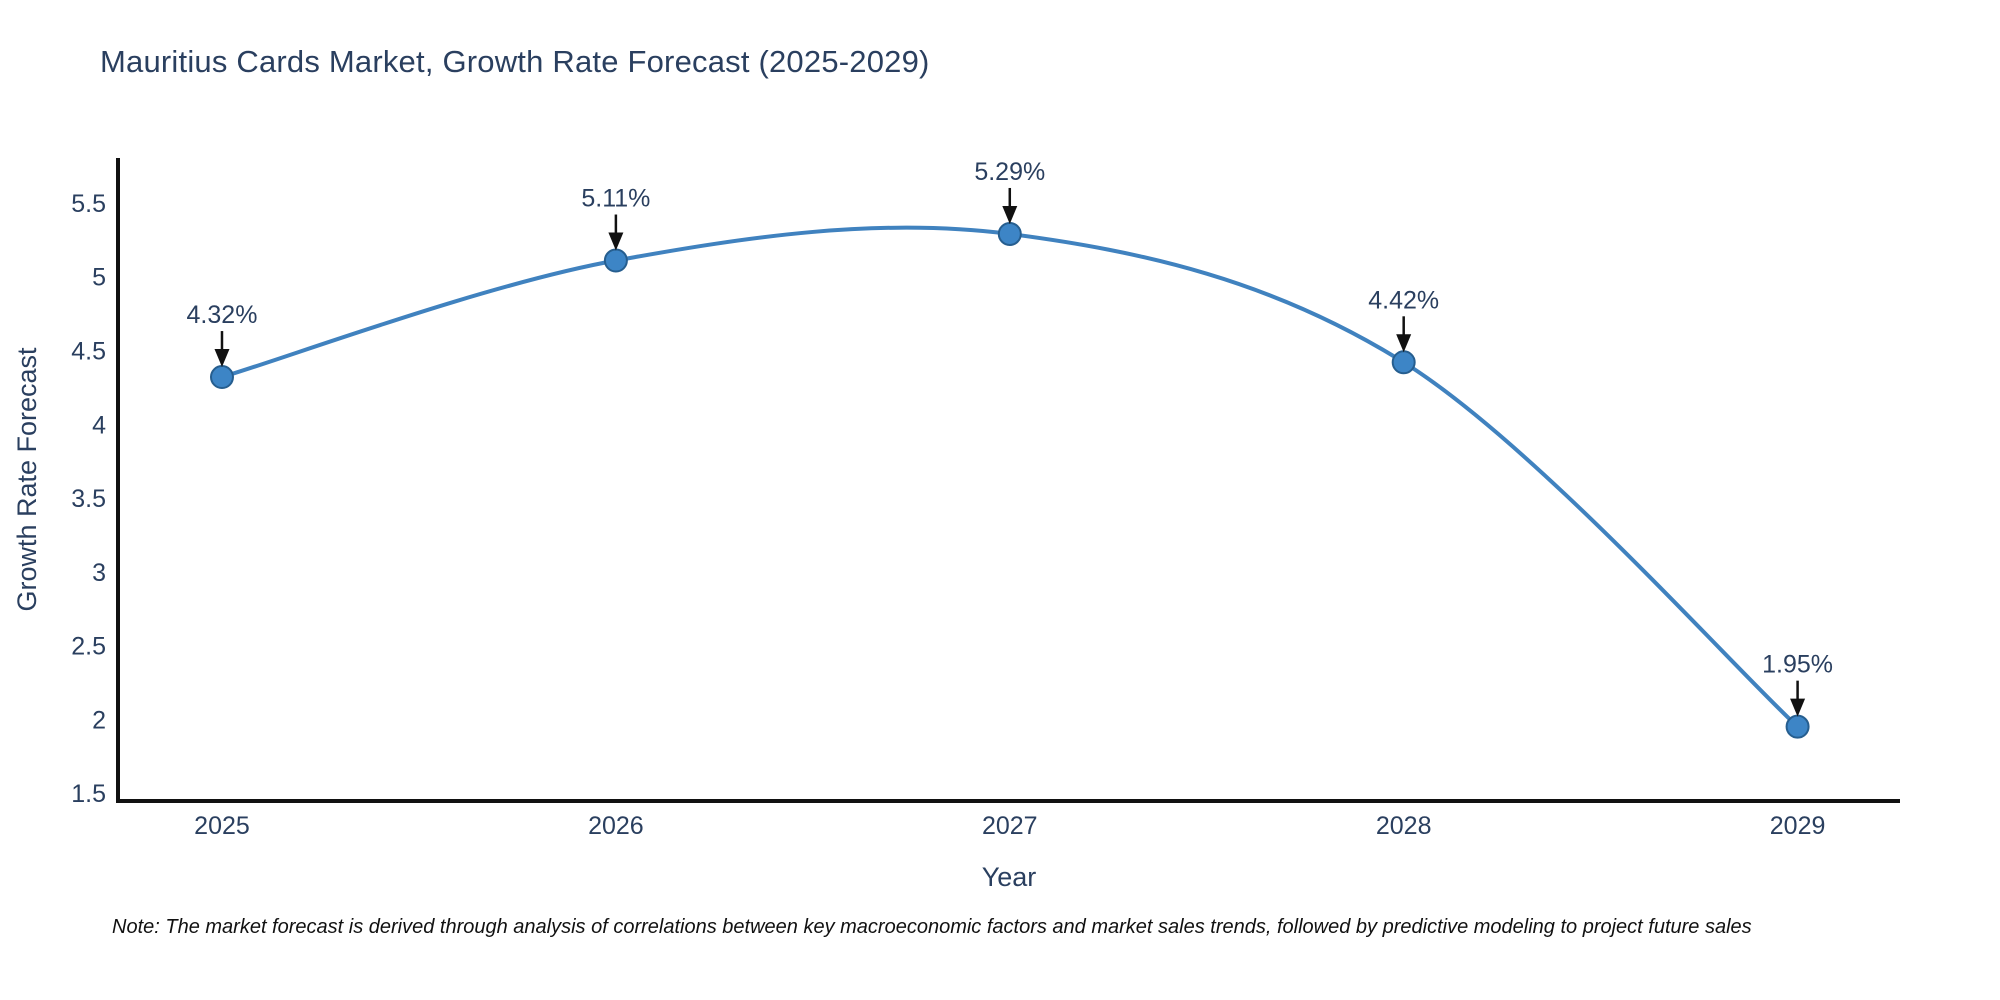  What do you see at coordinates (99, 278) in the screenshot?
I see `y-tick-label: 5` at bounding box center [99, 278].